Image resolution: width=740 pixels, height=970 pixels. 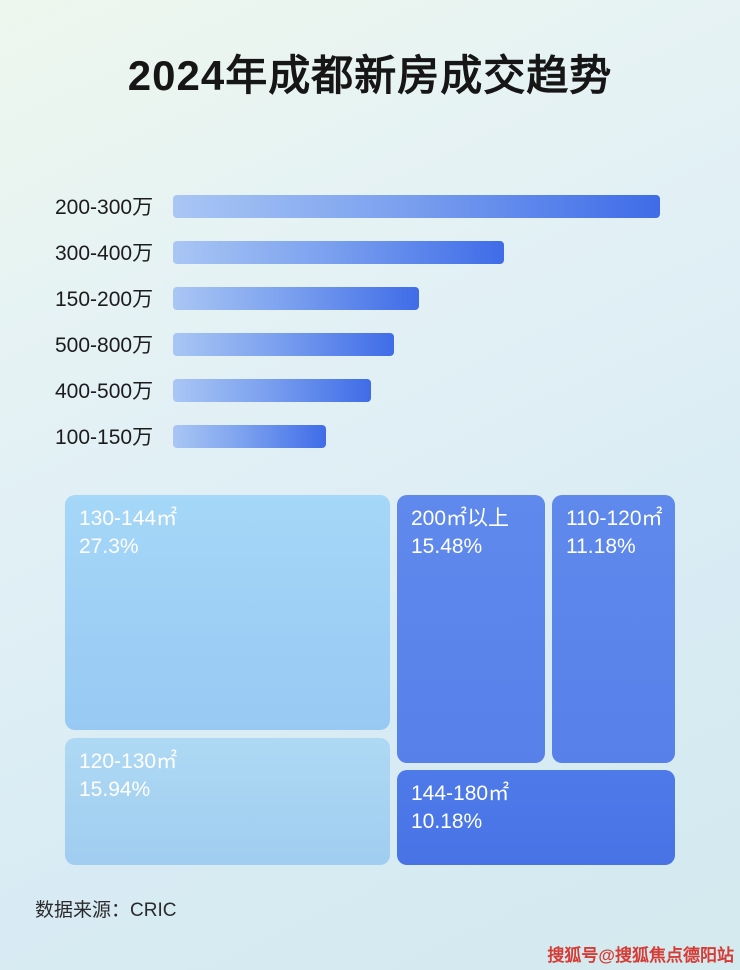 What do you see at coordinates (447, 822) in the screenshot?
I see `treemap-percent: 10.18%` at bounding box center [447, 822].